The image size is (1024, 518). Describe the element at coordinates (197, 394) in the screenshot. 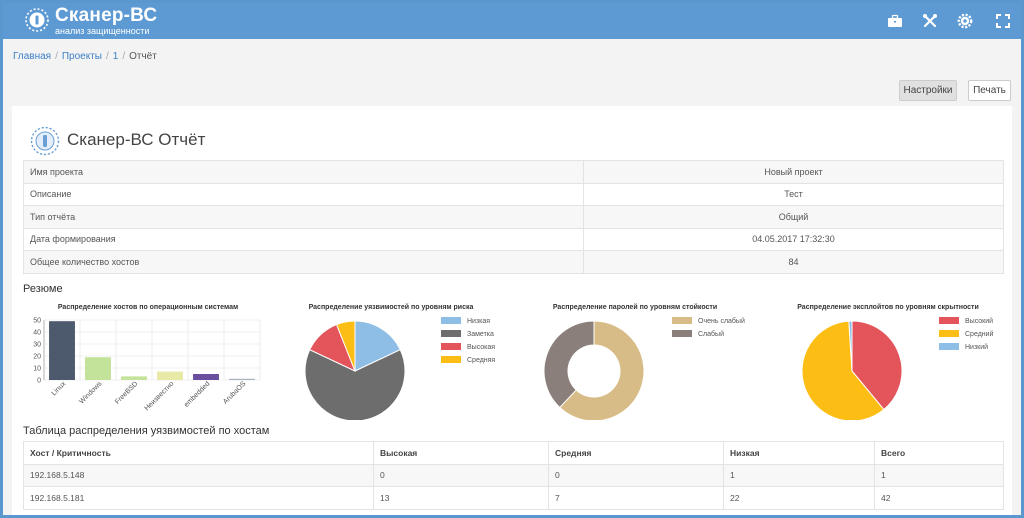

I see `x-tick-label: embedded` at that location.